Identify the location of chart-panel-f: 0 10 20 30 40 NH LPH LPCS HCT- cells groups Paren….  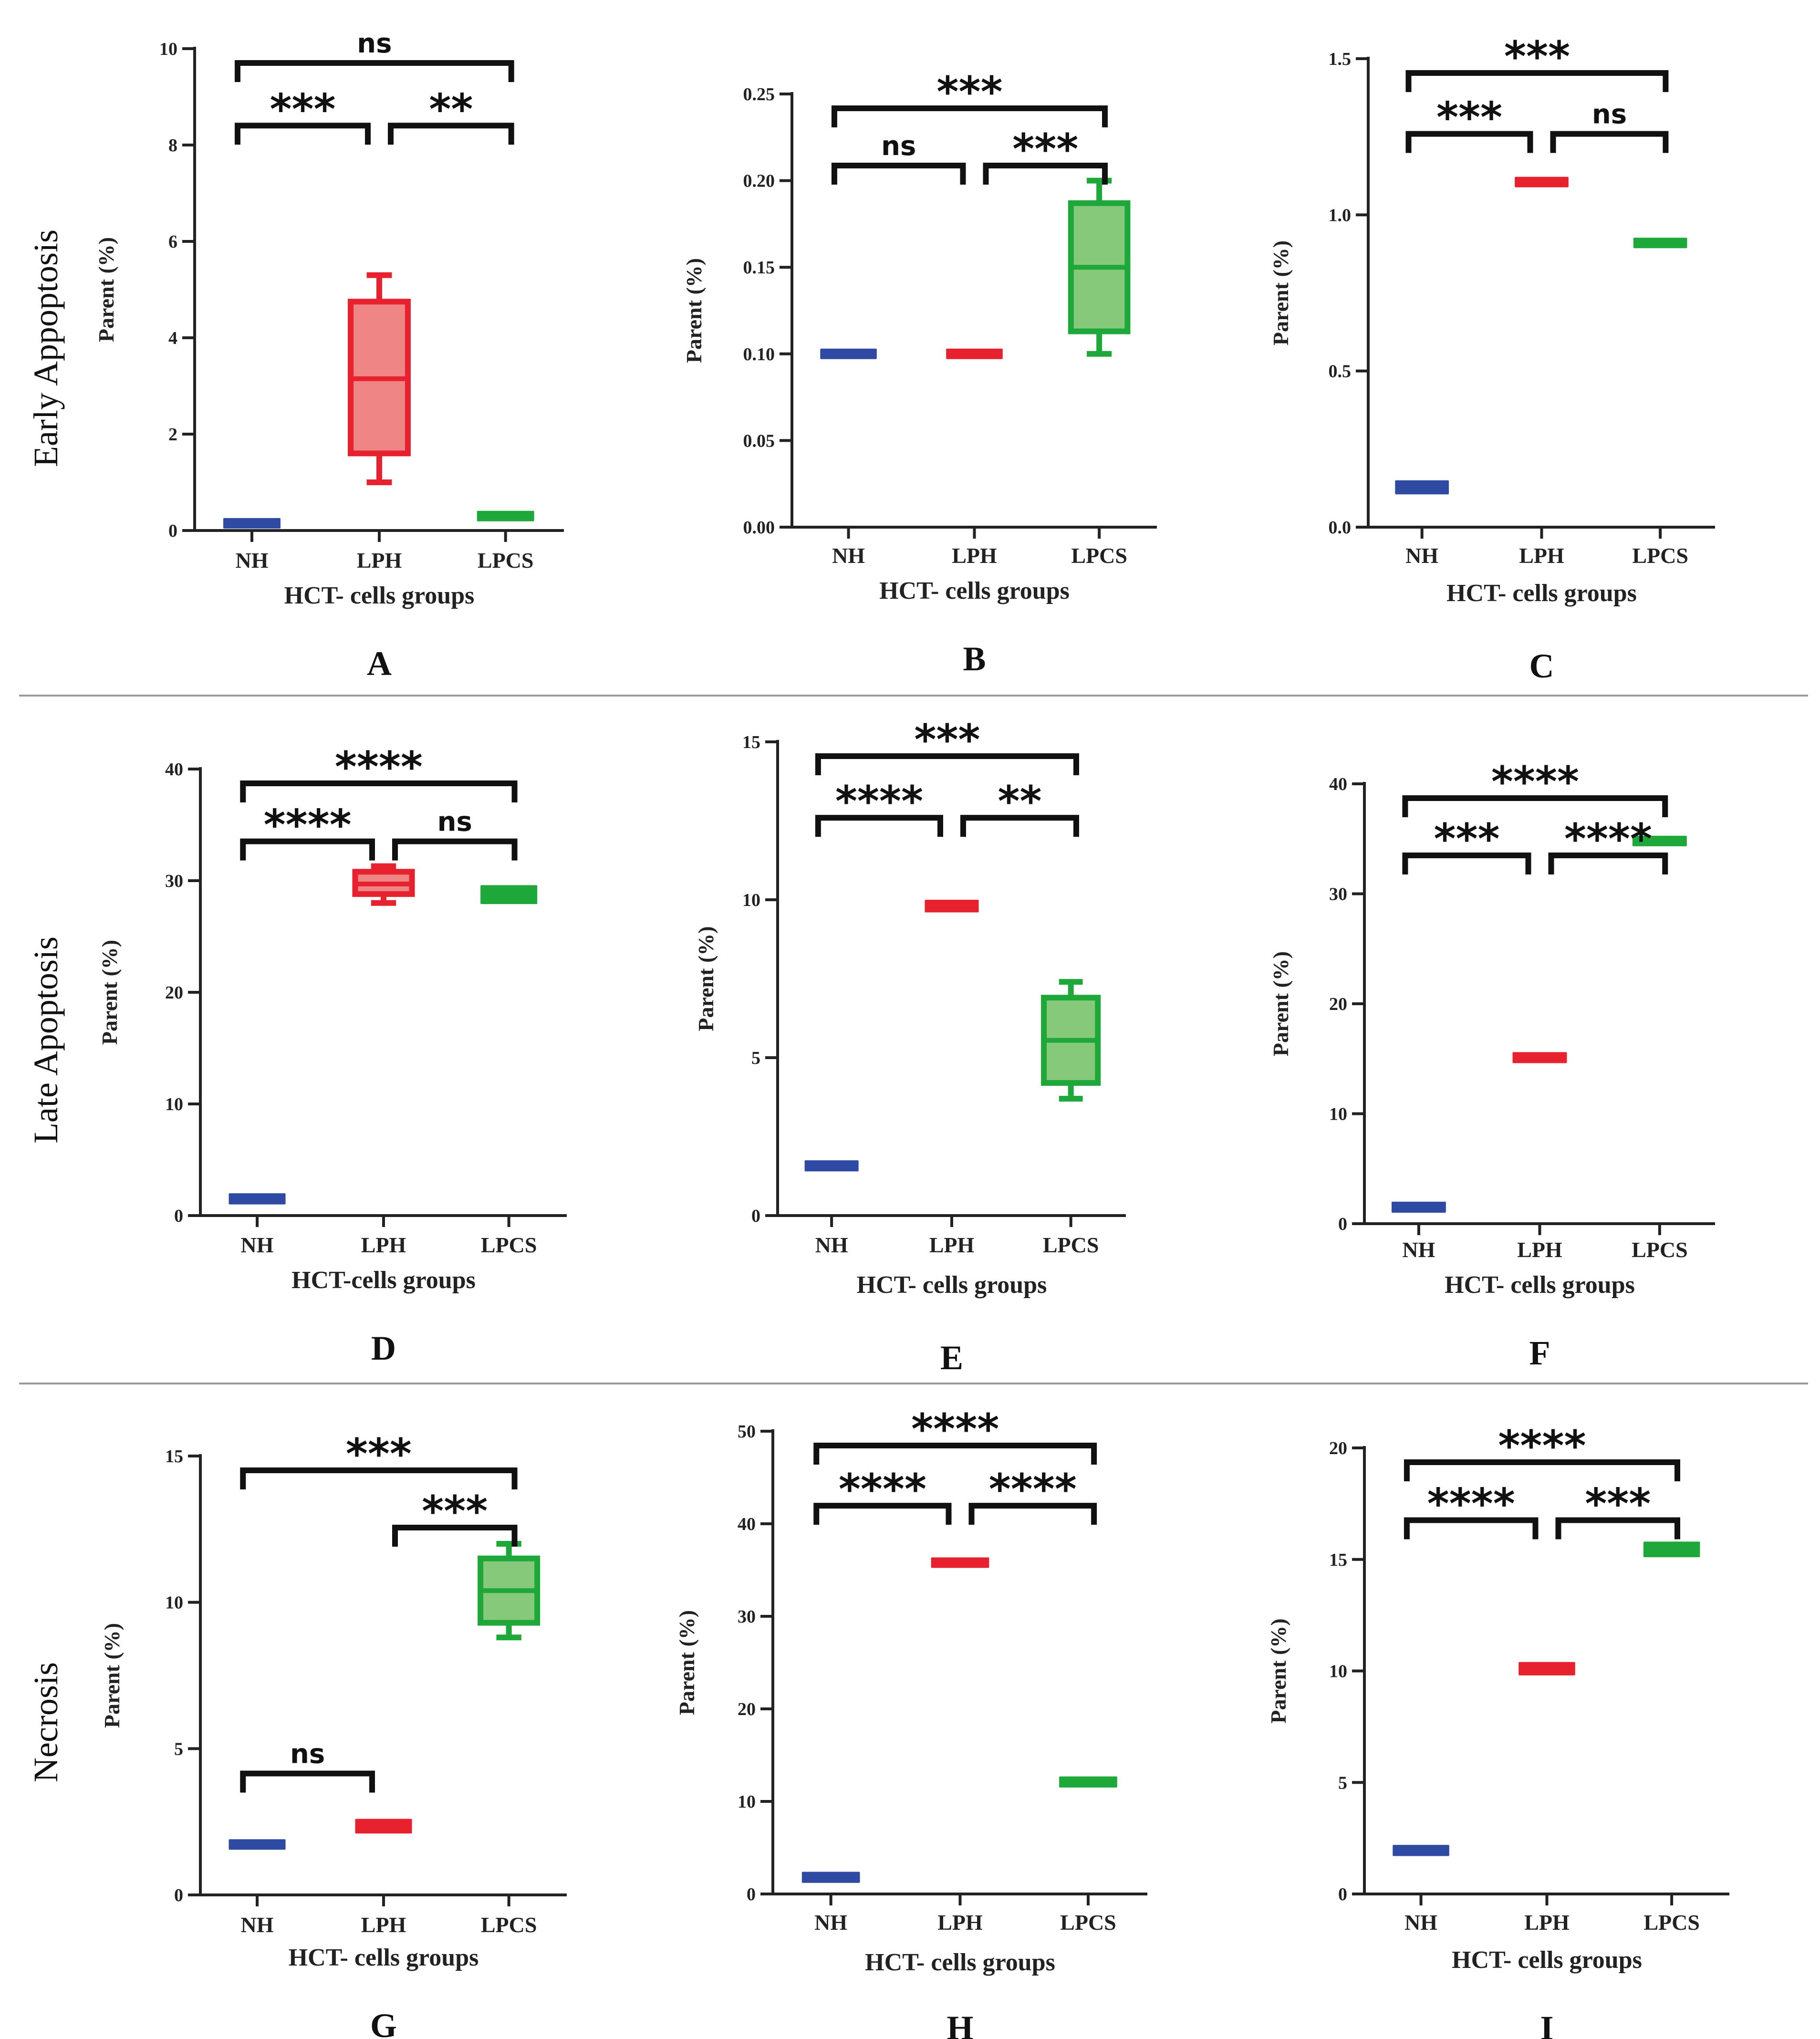
(1492, 1064).